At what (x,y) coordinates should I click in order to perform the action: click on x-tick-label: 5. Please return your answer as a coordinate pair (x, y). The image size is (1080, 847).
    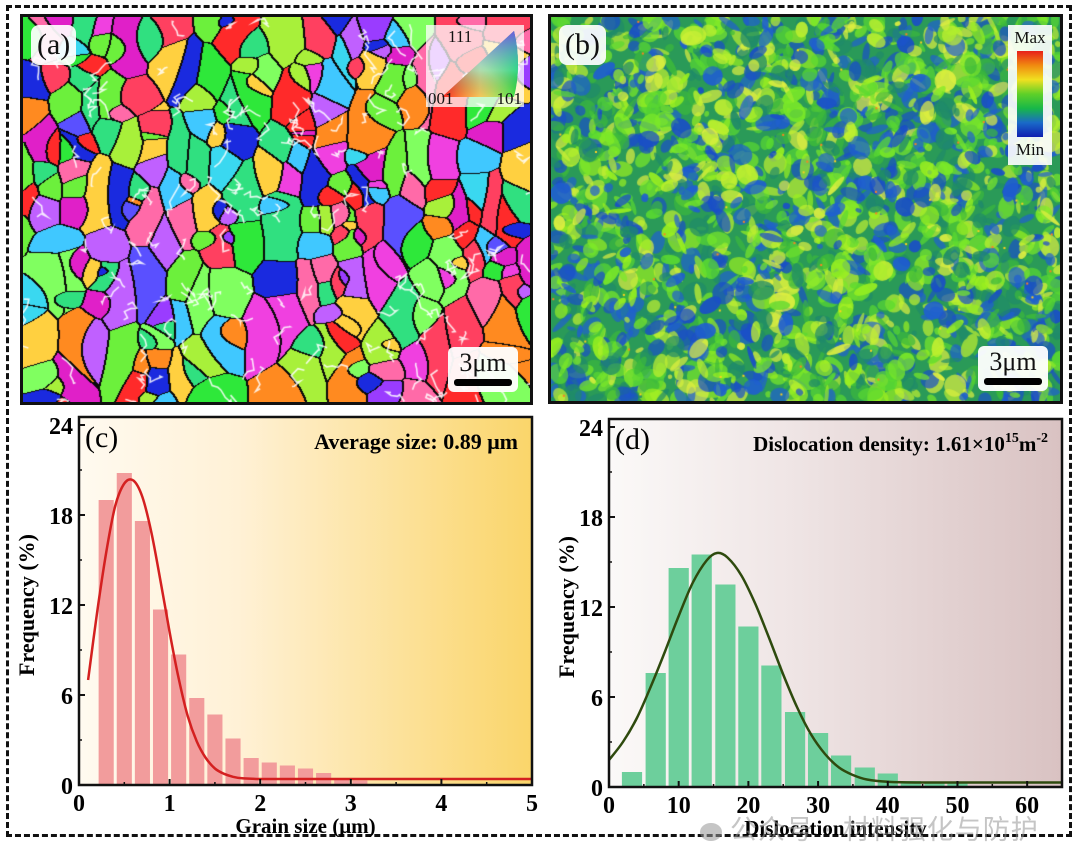
    Looking at the image, I should click on (532, 804).